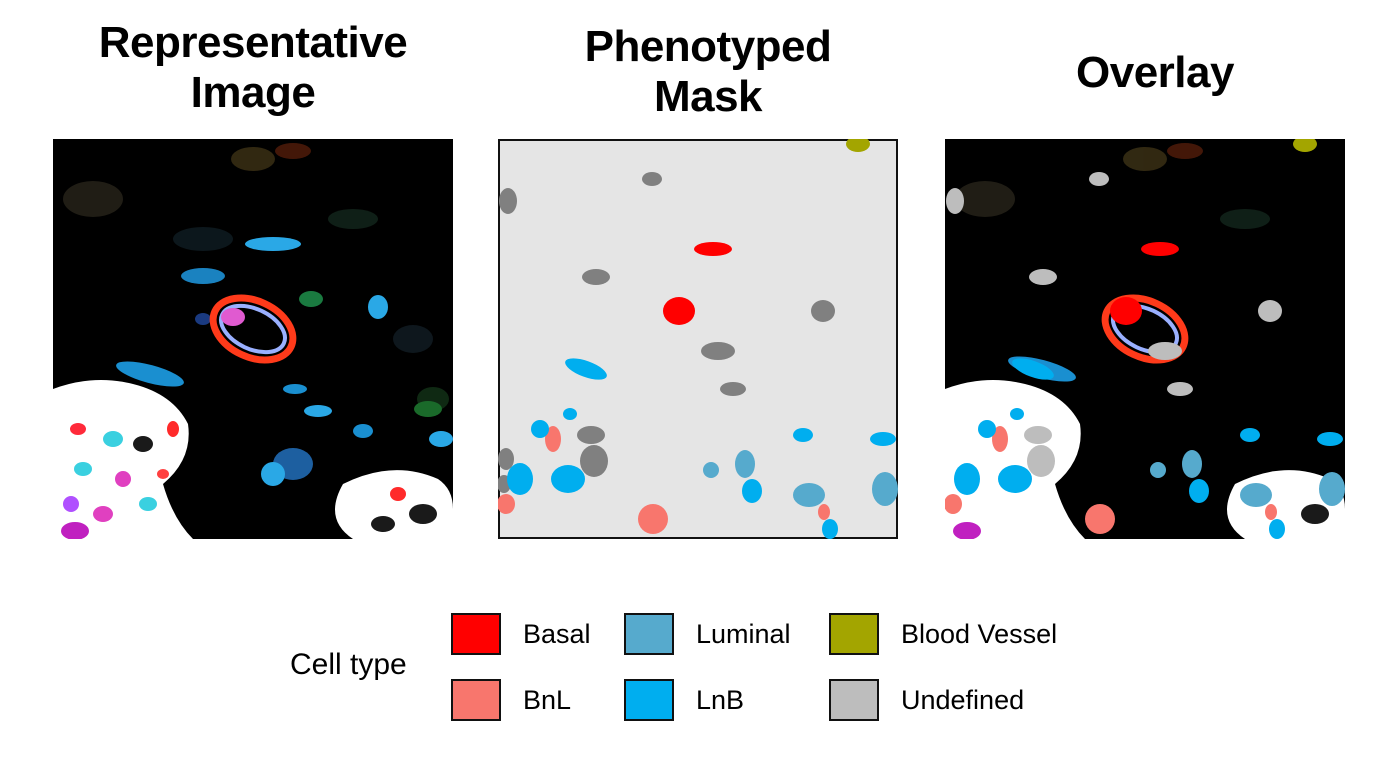  What do you see at coordinates (1247, 478) in the screenshot?
I see `overlay-luminal-cells` at bounding box center [1247, 478].